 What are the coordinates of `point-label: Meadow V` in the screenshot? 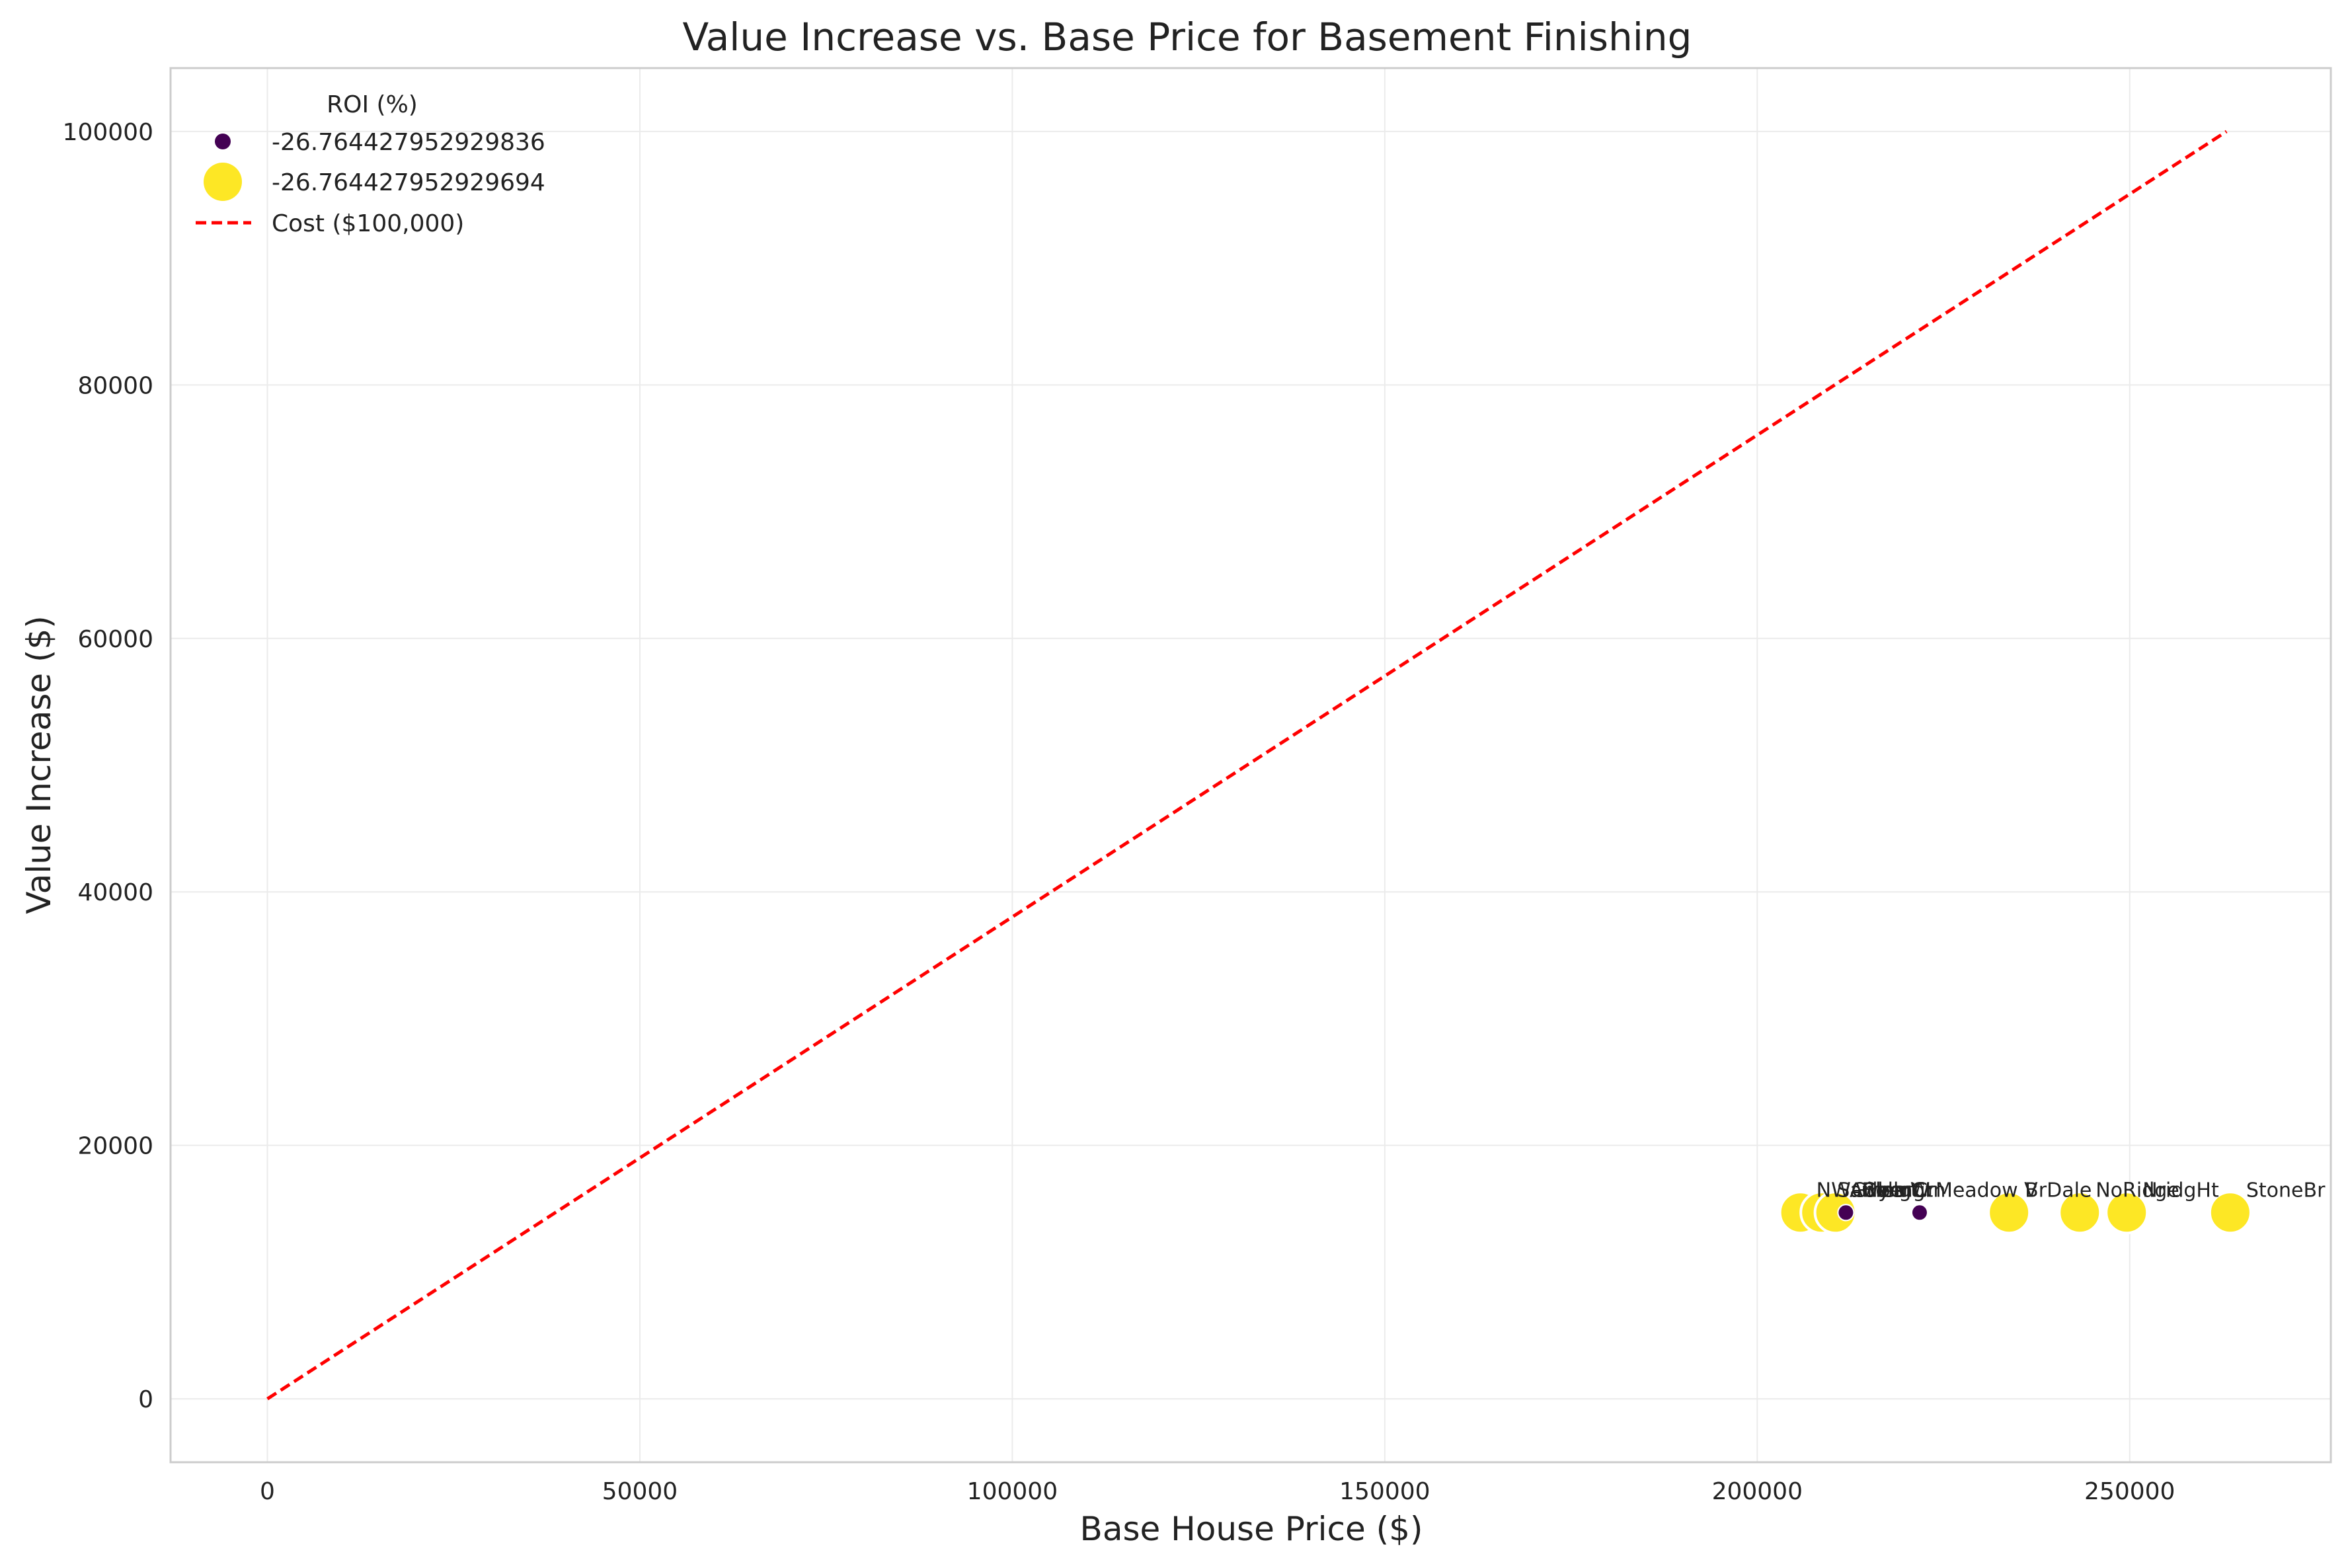 It's located at (1987, 1190).